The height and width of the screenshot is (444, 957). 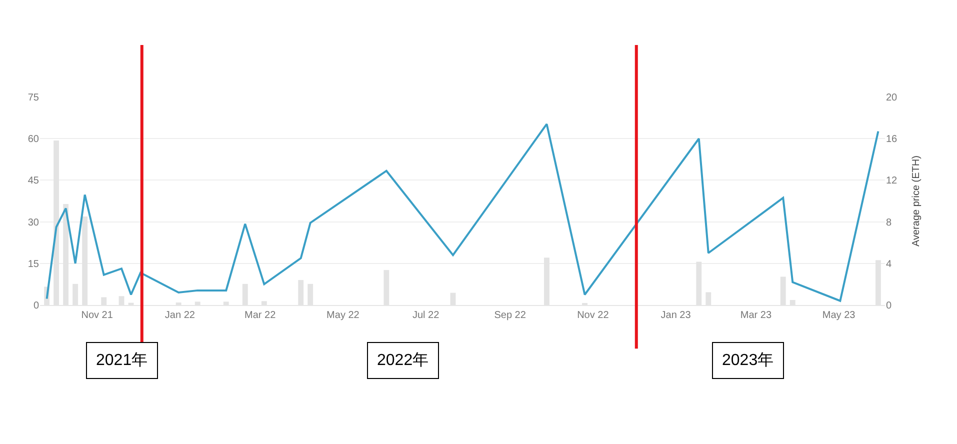 What do you see at coordinates (892, 140) in the screenshot?
I see `y2-tick-label: 16` at bounding box center [892, 140].